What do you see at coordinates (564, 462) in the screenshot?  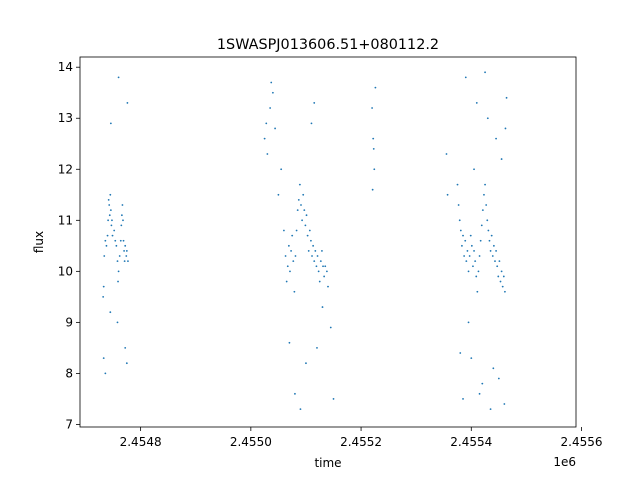 I see `x-axis-offset-label: 1e6` at bounding box center [564, 462].